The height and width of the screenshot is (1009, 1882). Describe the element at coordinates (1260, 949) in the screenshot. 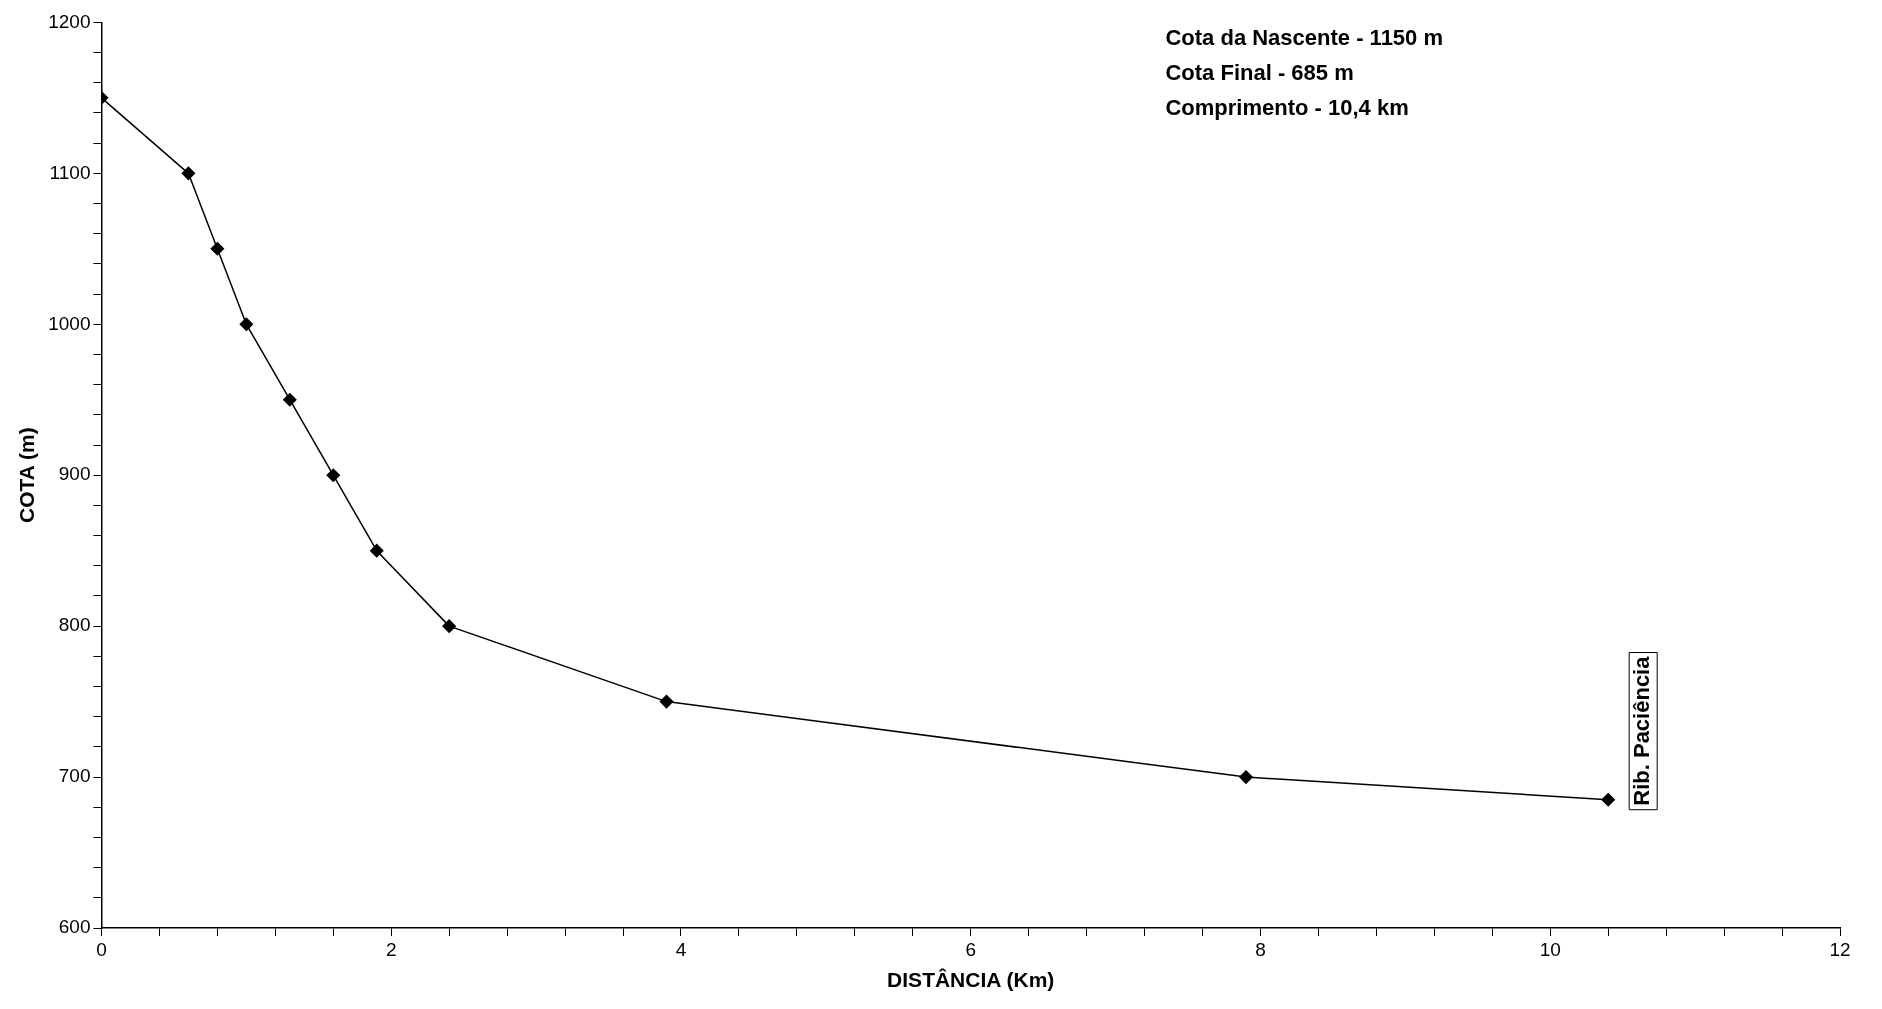

I see `x-tick-label: 8` at that location.